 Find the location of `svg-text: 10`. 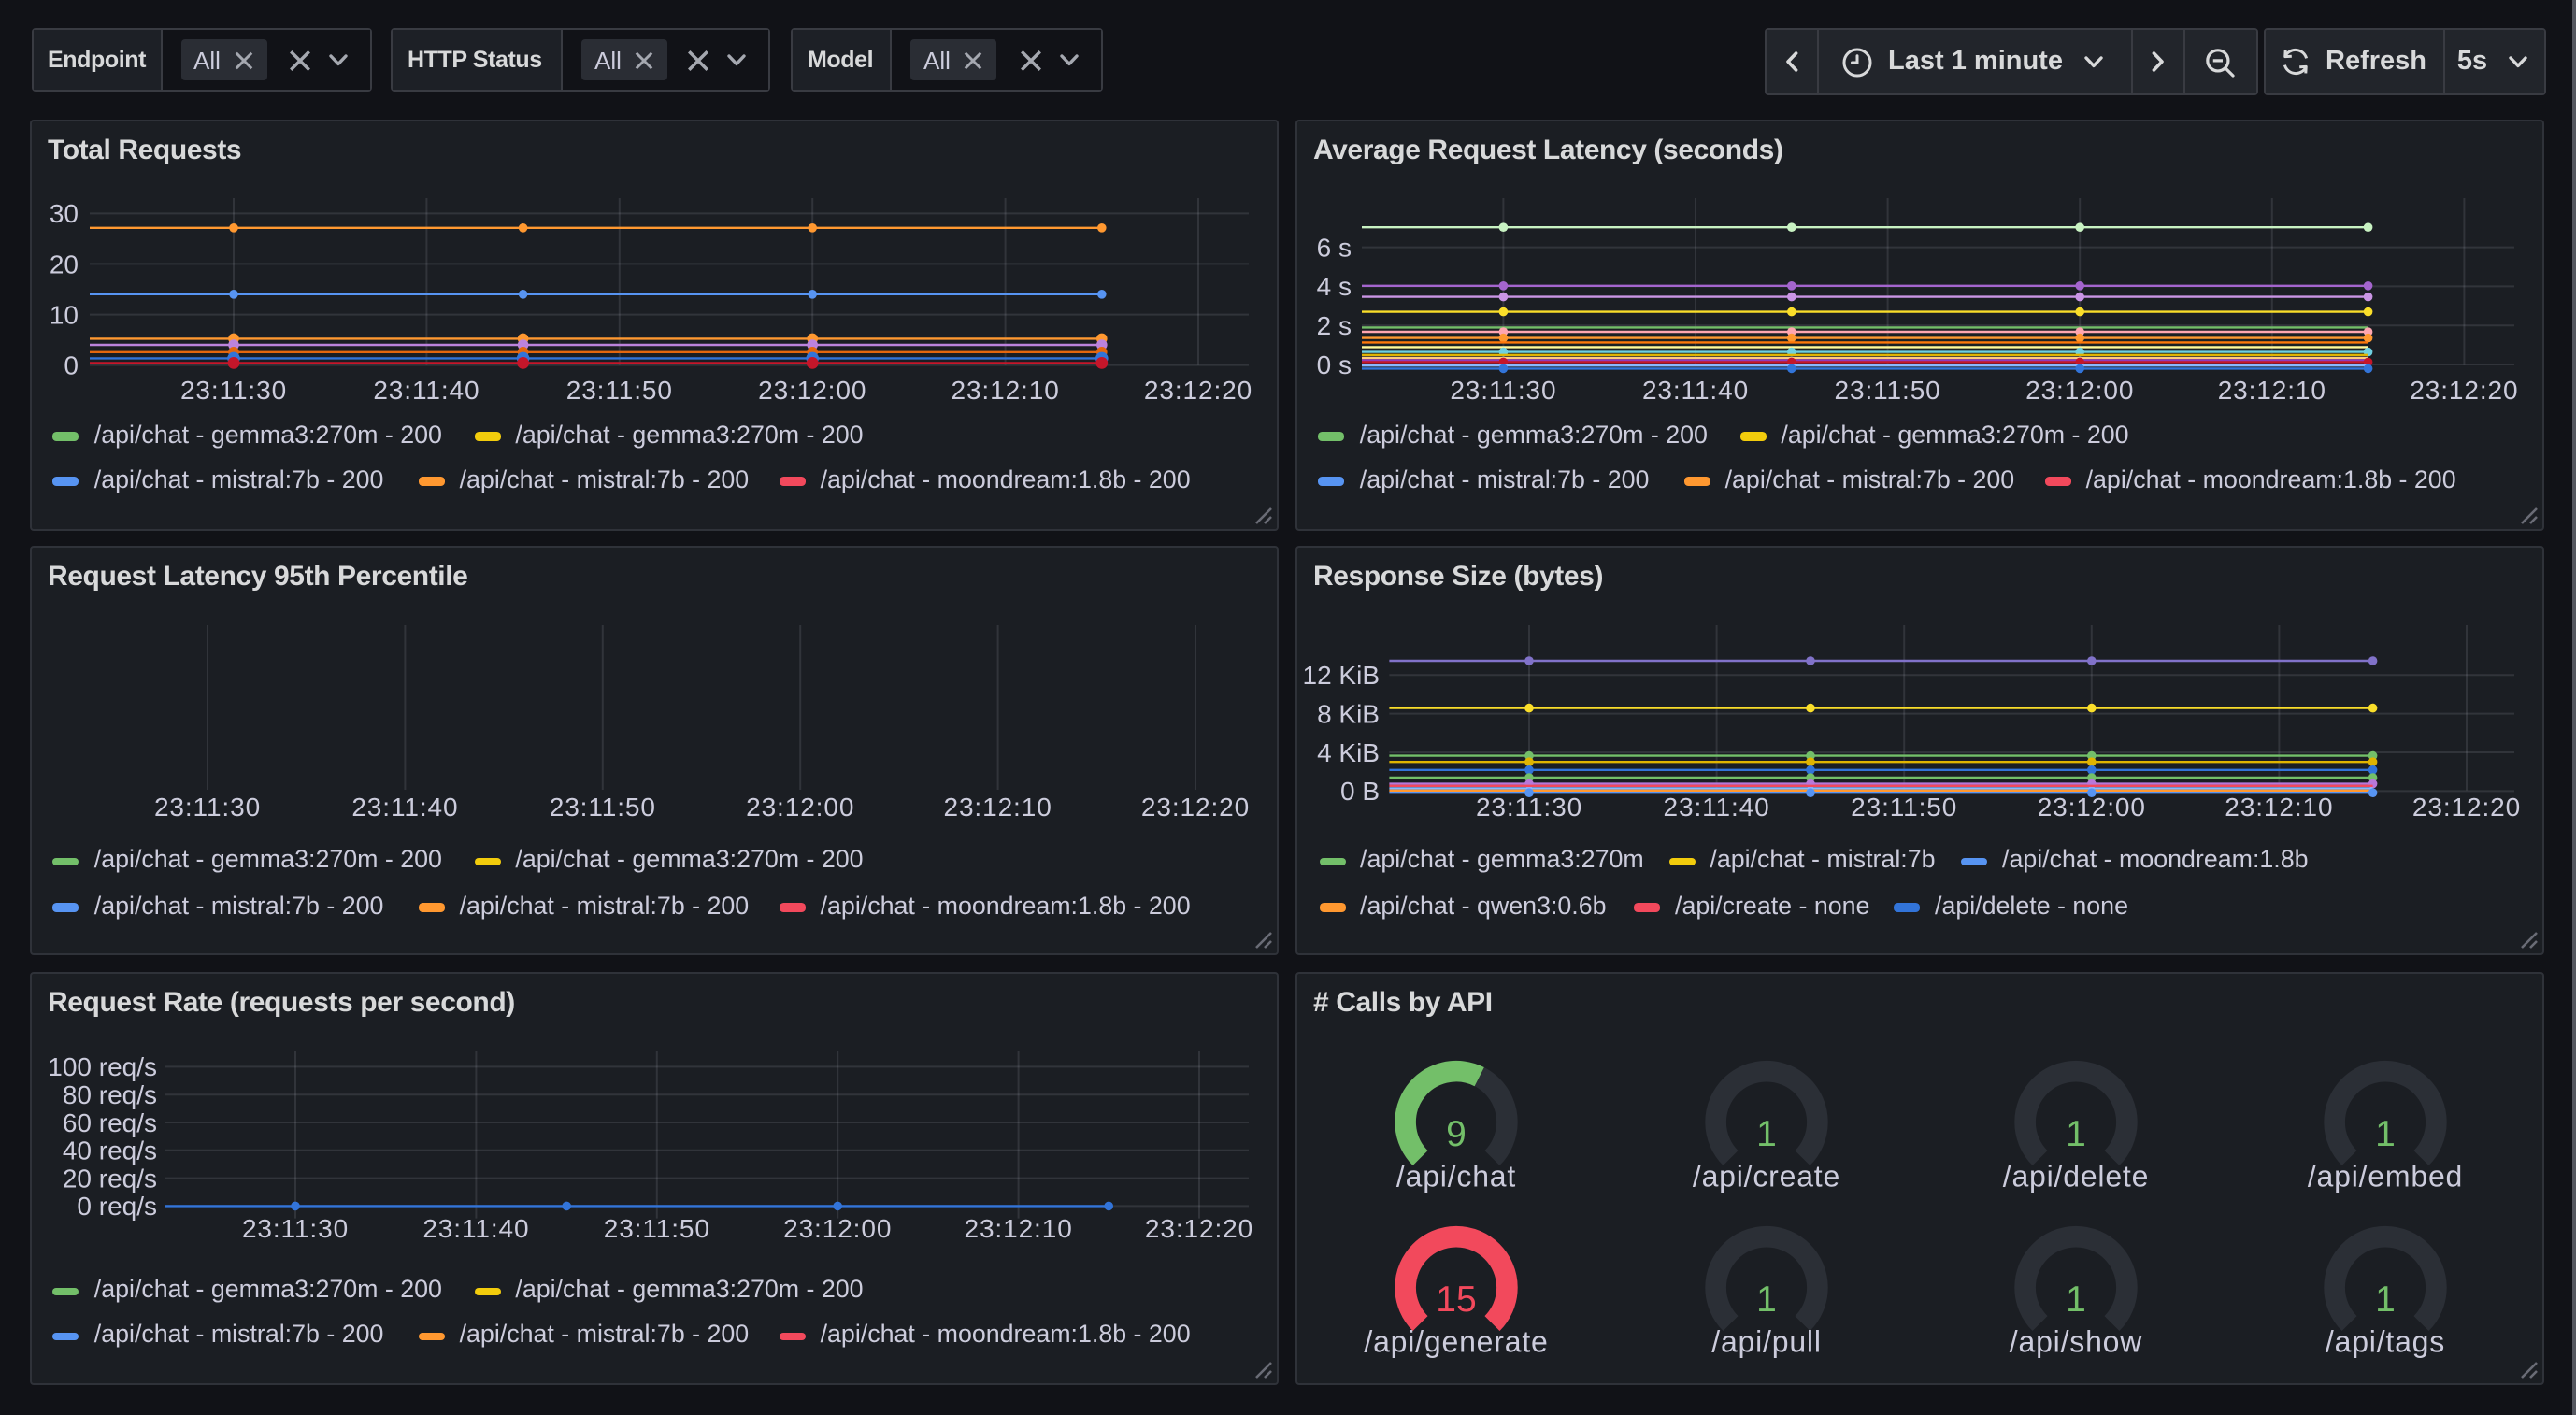

svg-text: 10 is located at coordinates (64, 314).